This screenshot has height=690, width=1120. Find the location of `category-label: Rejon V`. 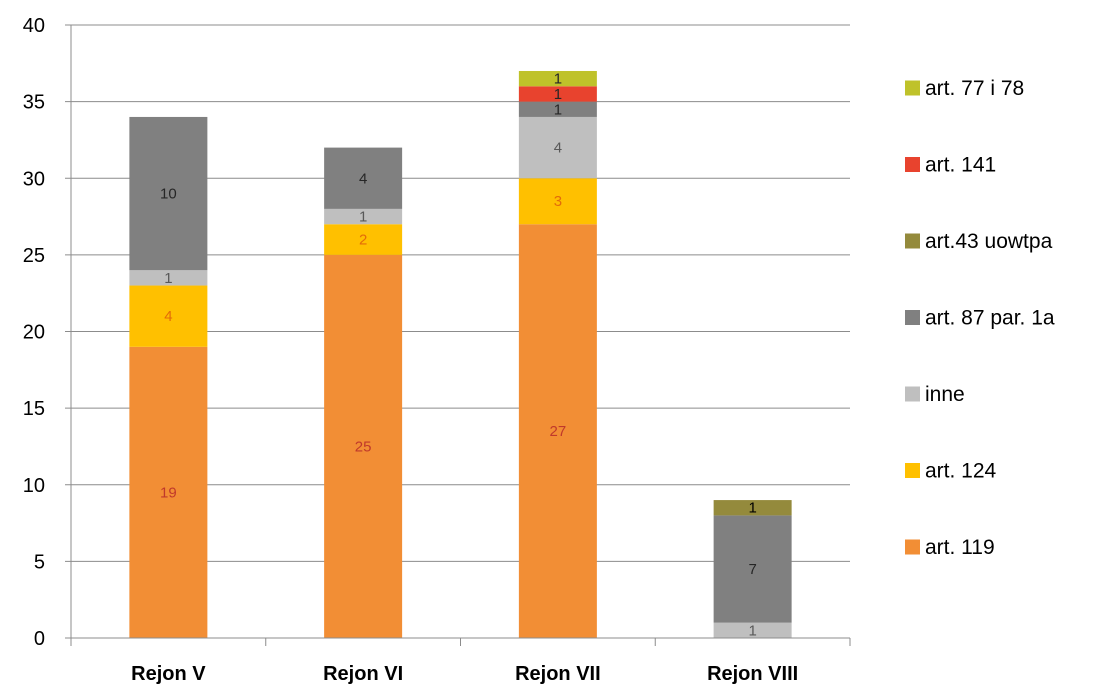

category-label: Rejon V is located at coordinates (168, 674).